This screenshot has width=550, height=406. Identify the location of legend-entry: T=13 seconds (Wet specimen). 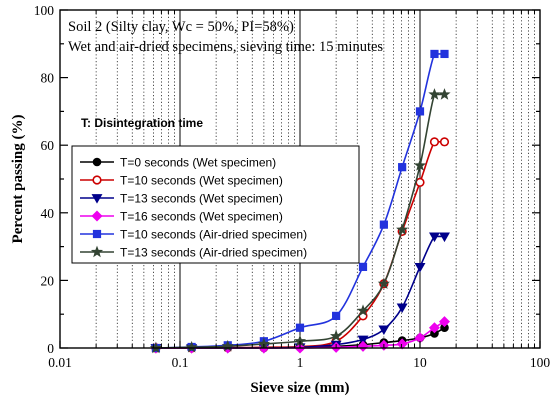
(181, 199).